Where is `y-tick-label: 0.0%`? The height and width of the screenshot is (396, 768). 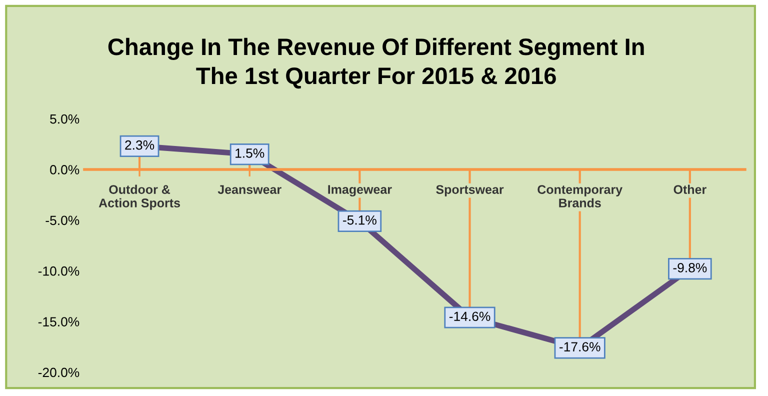 y-tick-label: 0.0% is located at coordinates (65, 169).